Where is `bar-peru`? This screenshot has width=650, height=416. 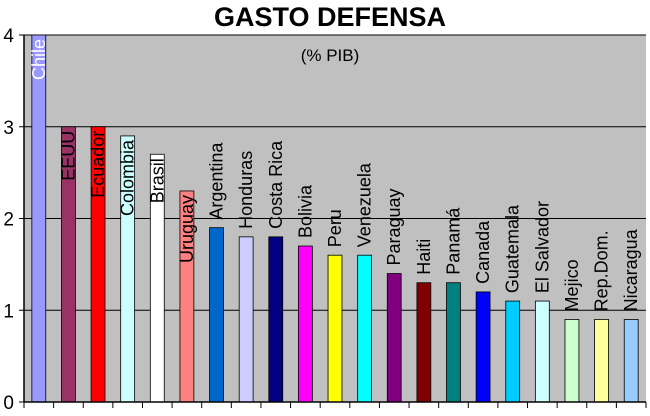 bar-peru is located at coordinates (335, 328).